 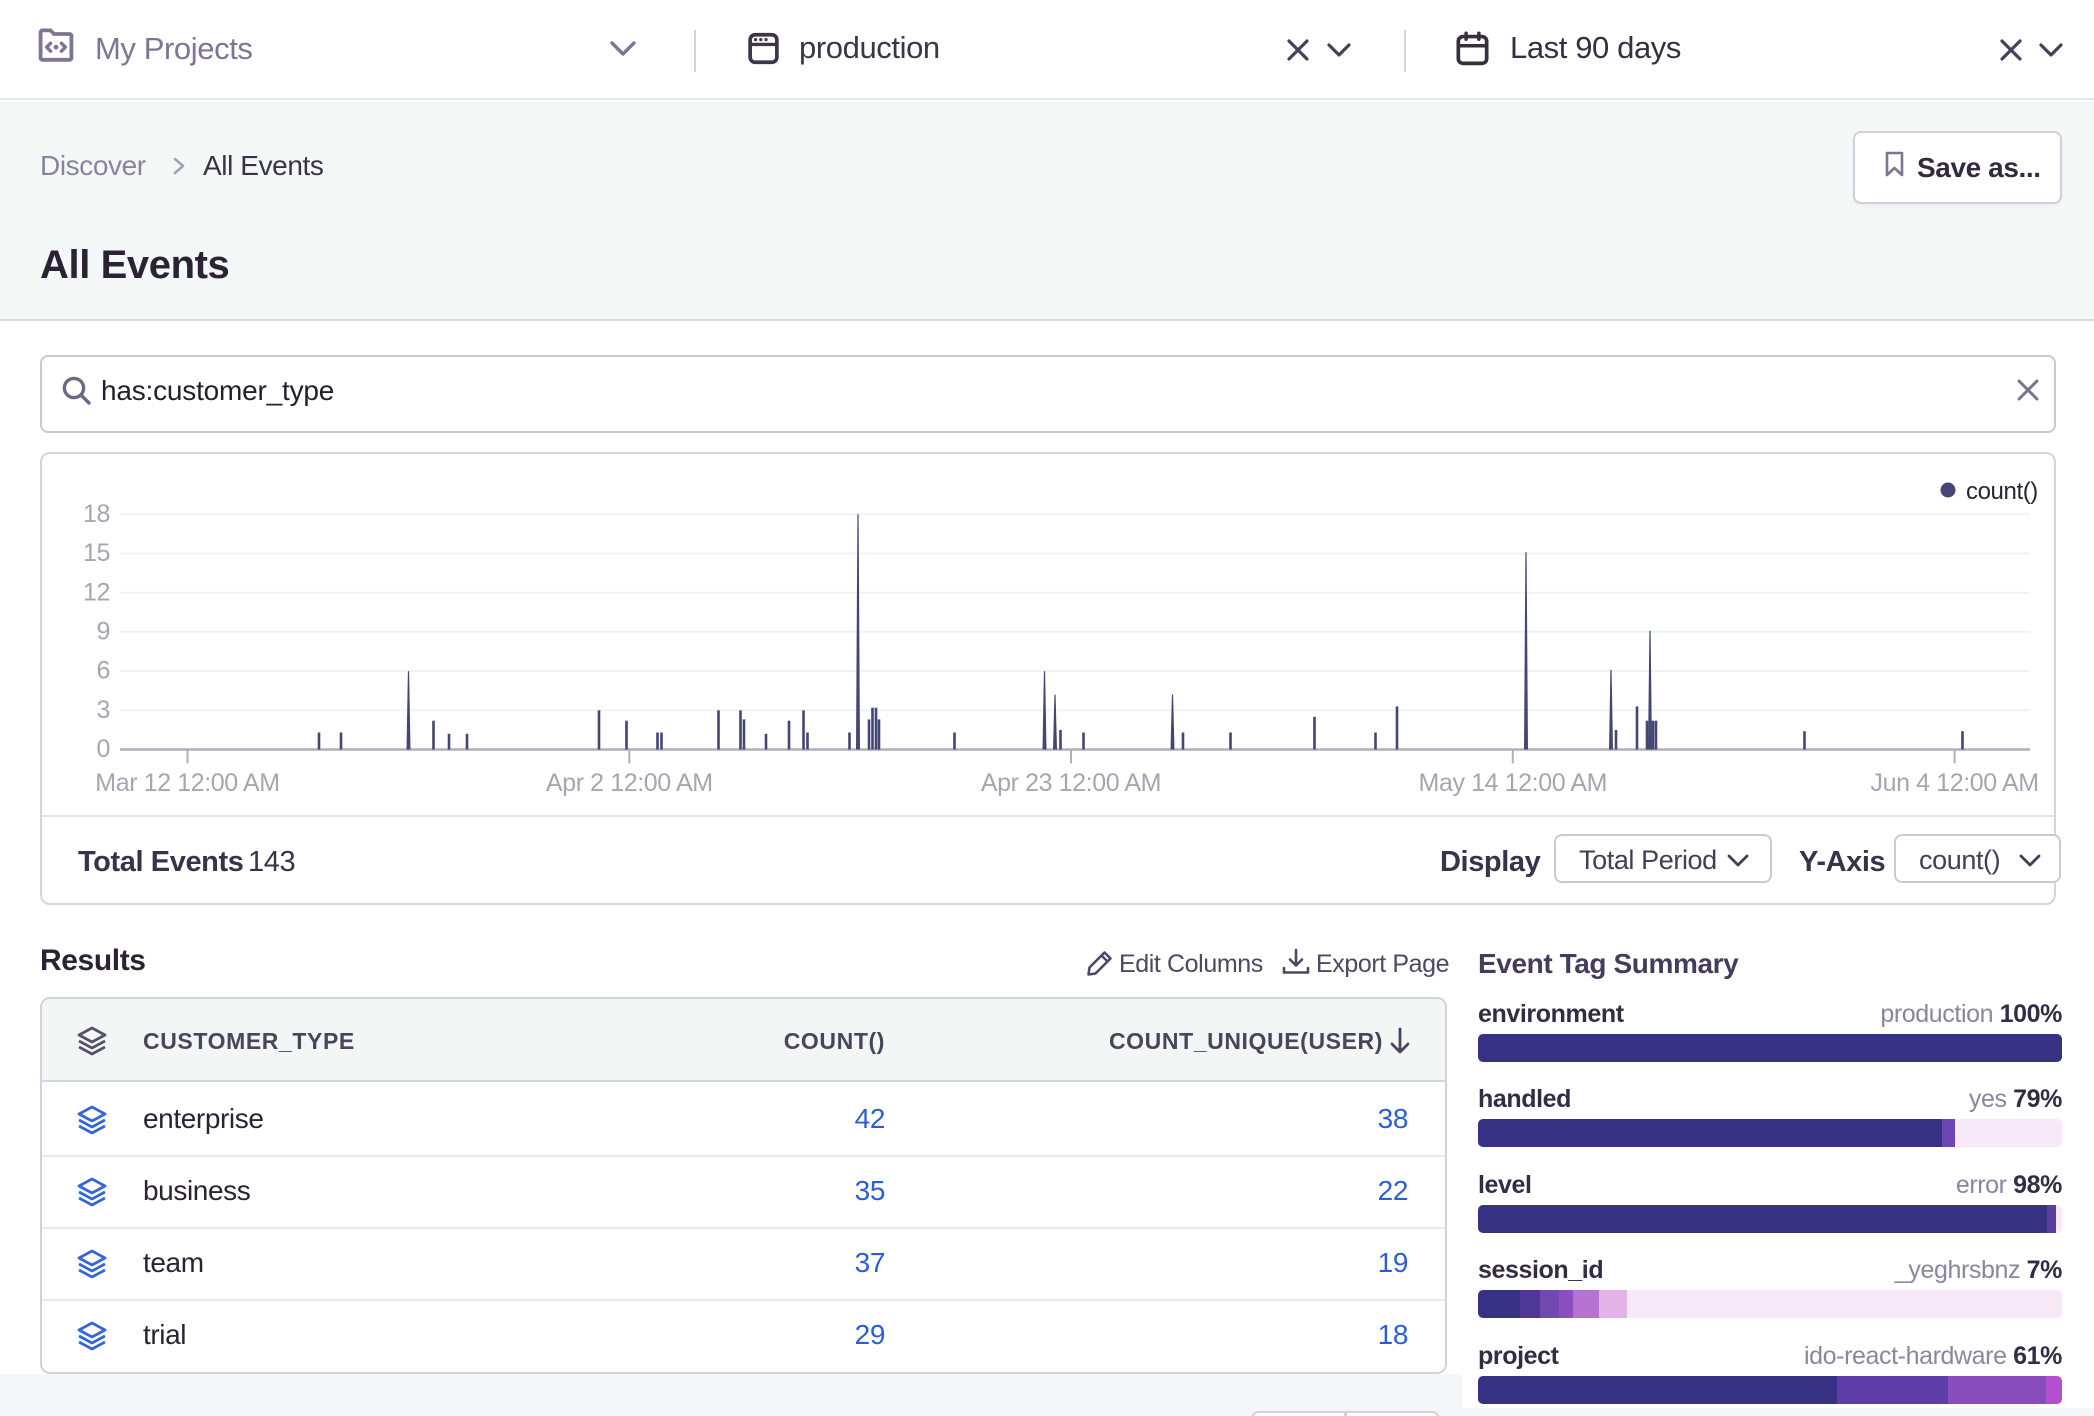 What do you see at coordinates (2002, 491) in the screenshot?
I see `svg-text: count()` at bounding box center [2002, 491].